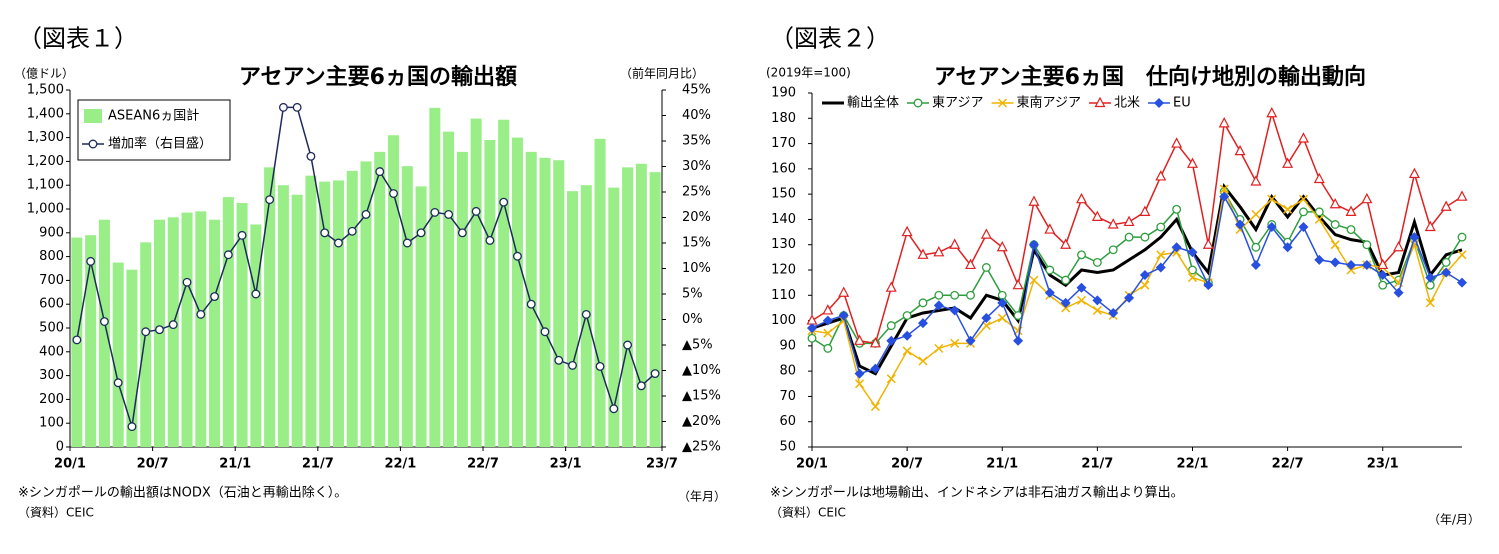 The height and width of the screenshot is (554, 1499). I want to click on y-tick-label: 1,200, so click(45, 161).